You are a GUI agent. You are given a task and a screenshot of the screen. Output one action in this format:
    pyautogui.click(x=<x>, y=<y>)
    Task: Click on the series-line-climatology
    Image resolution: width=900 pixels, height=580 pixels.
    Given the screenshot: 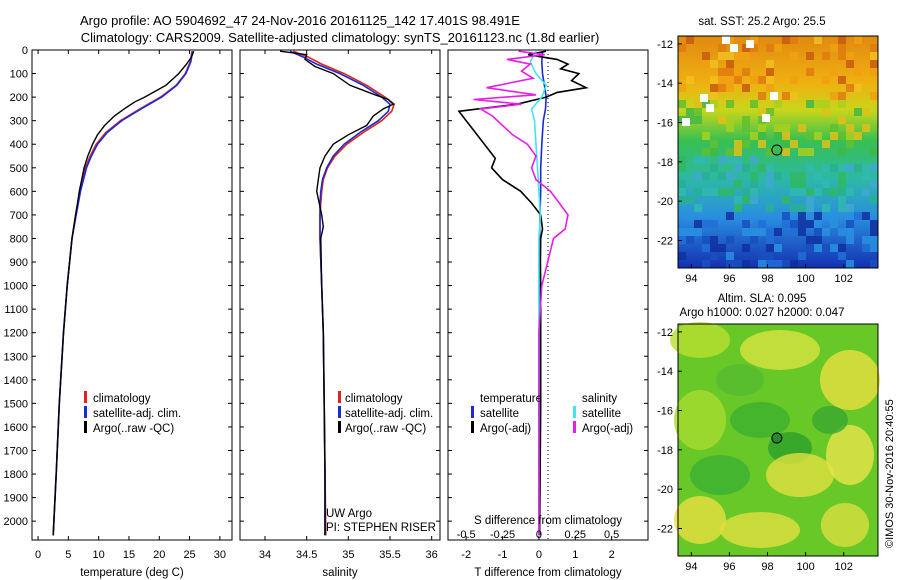 What is the action you would take?
    pyautogui.click(x=122, y=293)
    